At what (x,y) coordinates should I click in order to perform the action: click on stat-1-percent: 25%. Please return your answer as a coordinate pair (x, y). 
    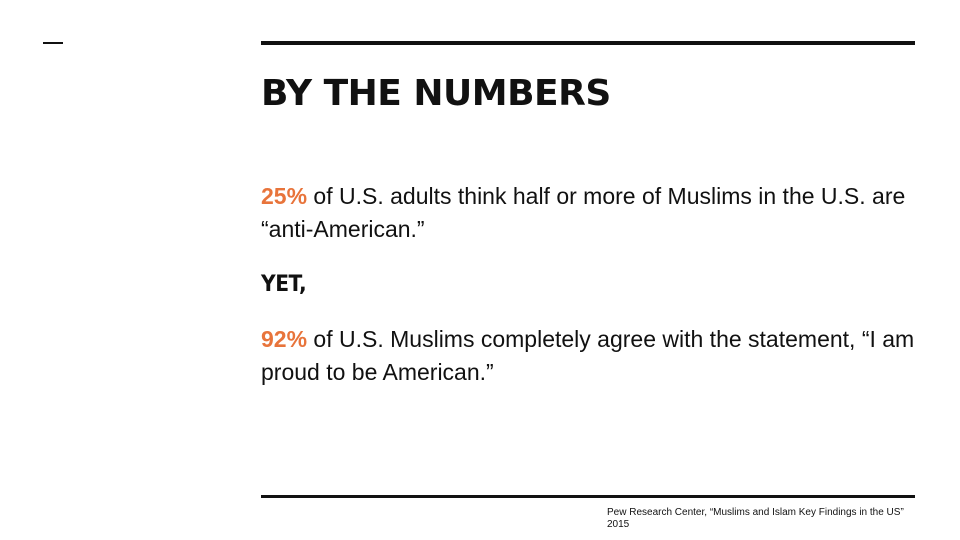
    Looking at the image, I should click on (284, 196).